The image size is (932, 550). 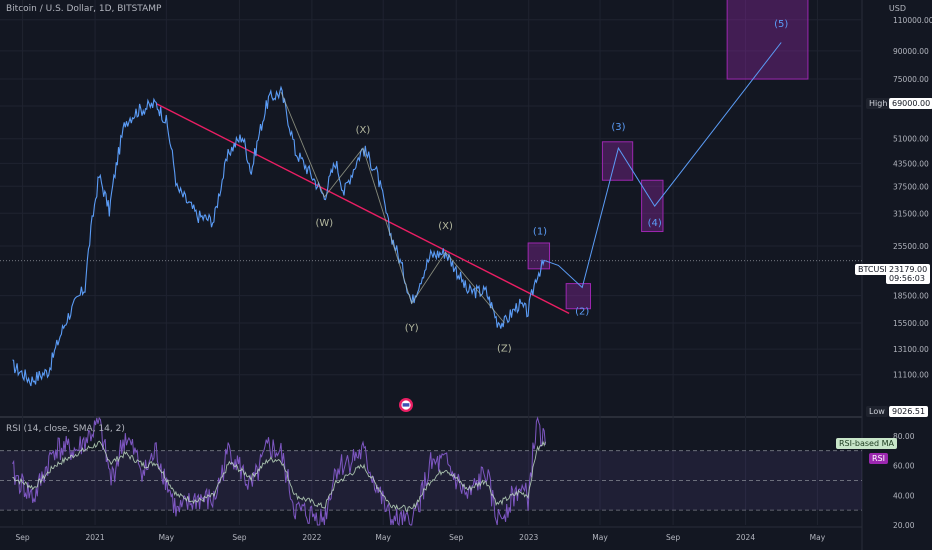 I want to click on rsi-title: RSI (14, close, SMA, 14, 2), so click(x=65, y=429).